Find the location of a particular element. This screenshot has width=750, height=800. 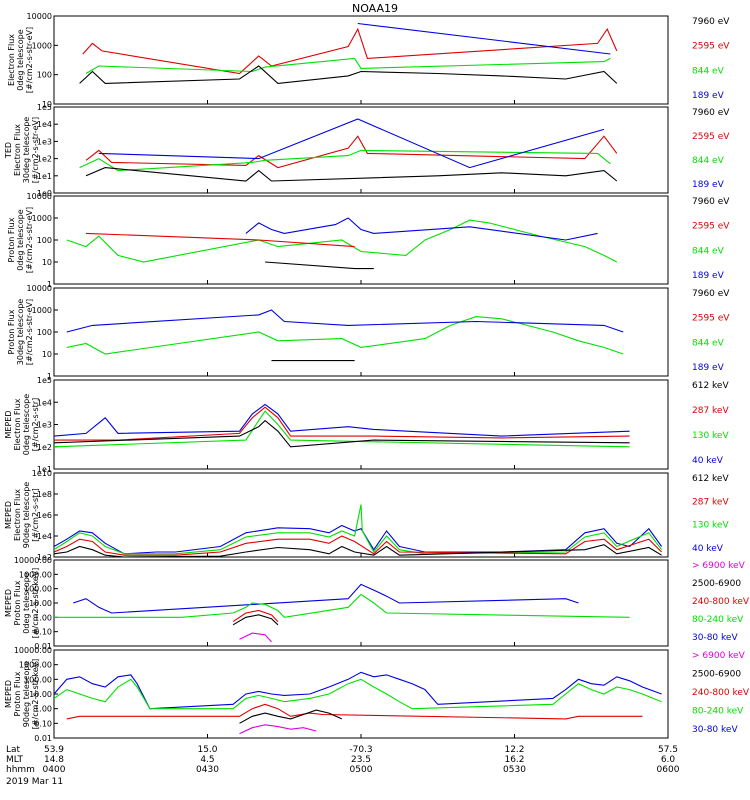

y-tick-label: 0.01 is located at coordinates (43, 646).